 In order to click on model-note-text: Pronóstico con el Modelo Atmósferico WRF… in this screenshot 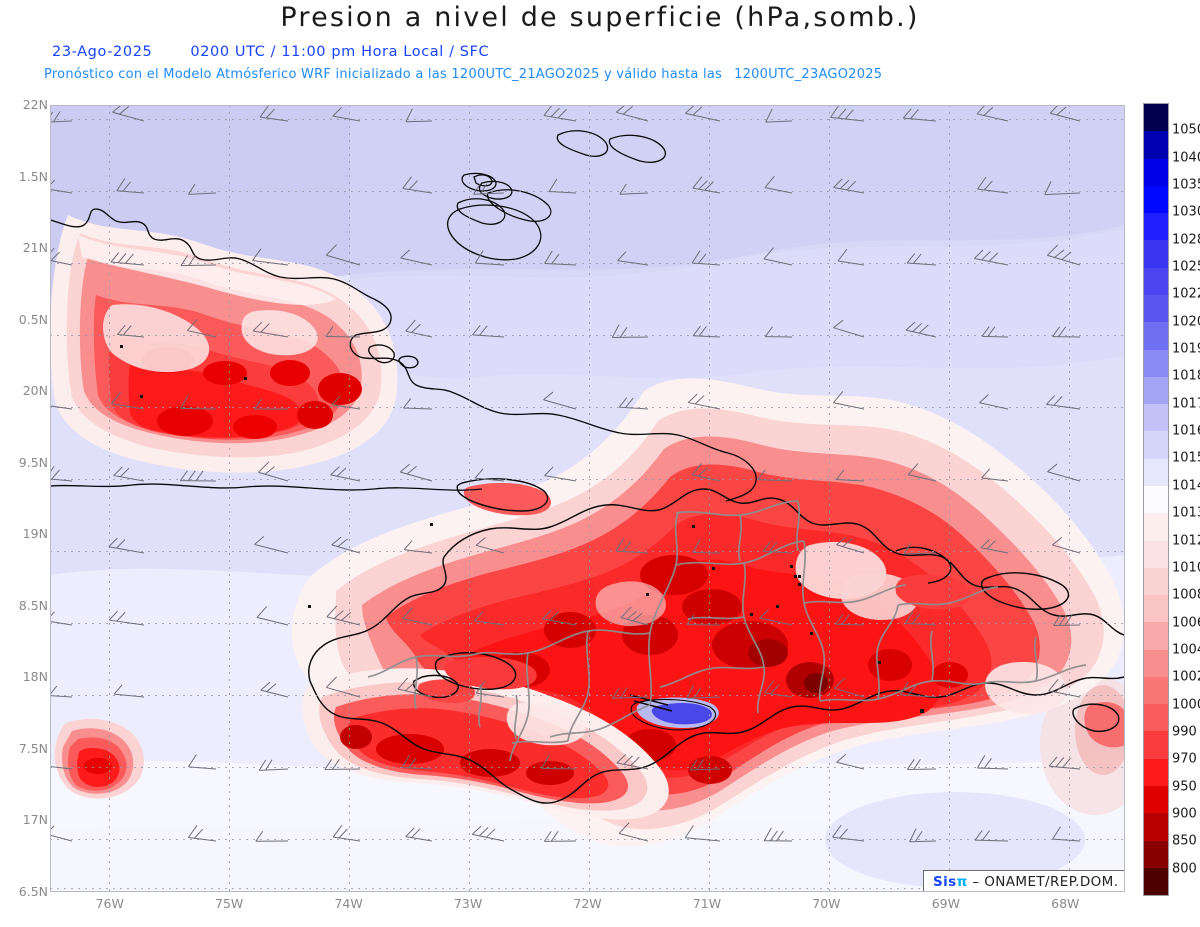, I will do `click(383, 74)`.